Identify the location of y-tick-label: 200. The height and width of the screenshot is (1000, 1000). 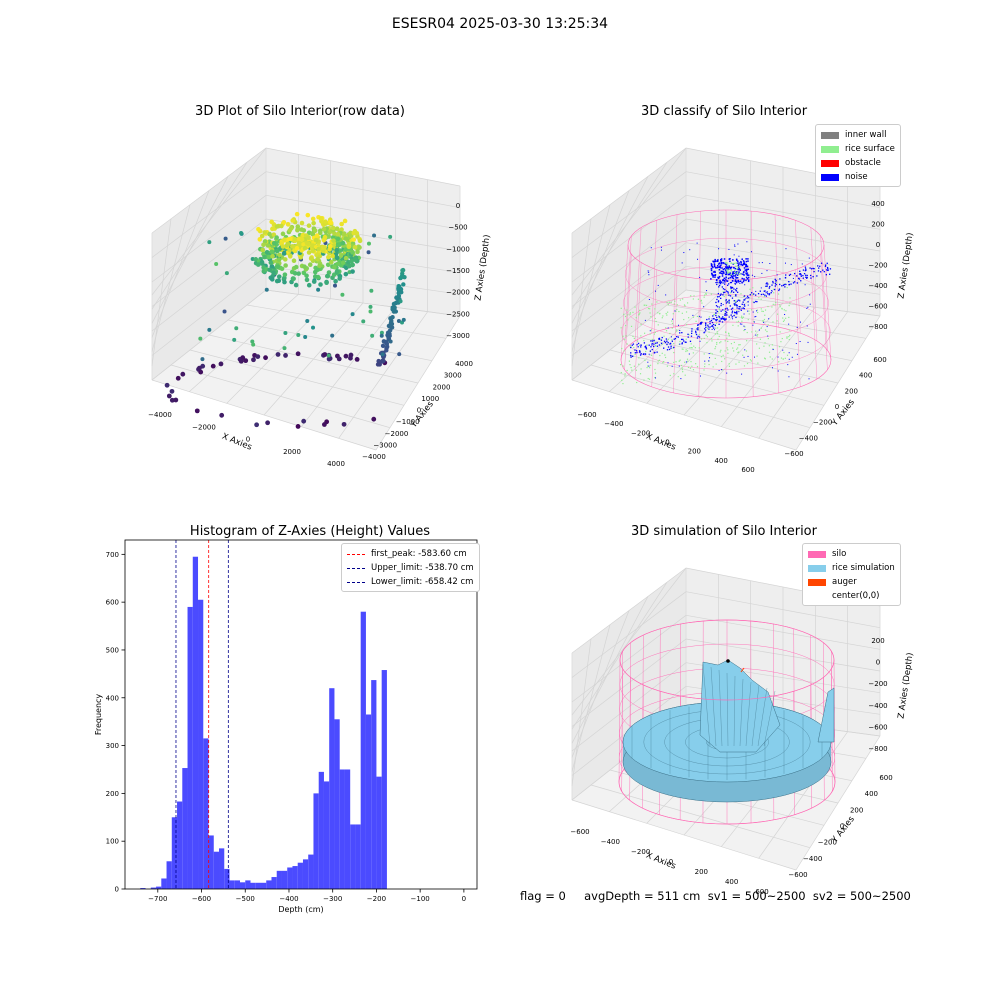
(856, 810).